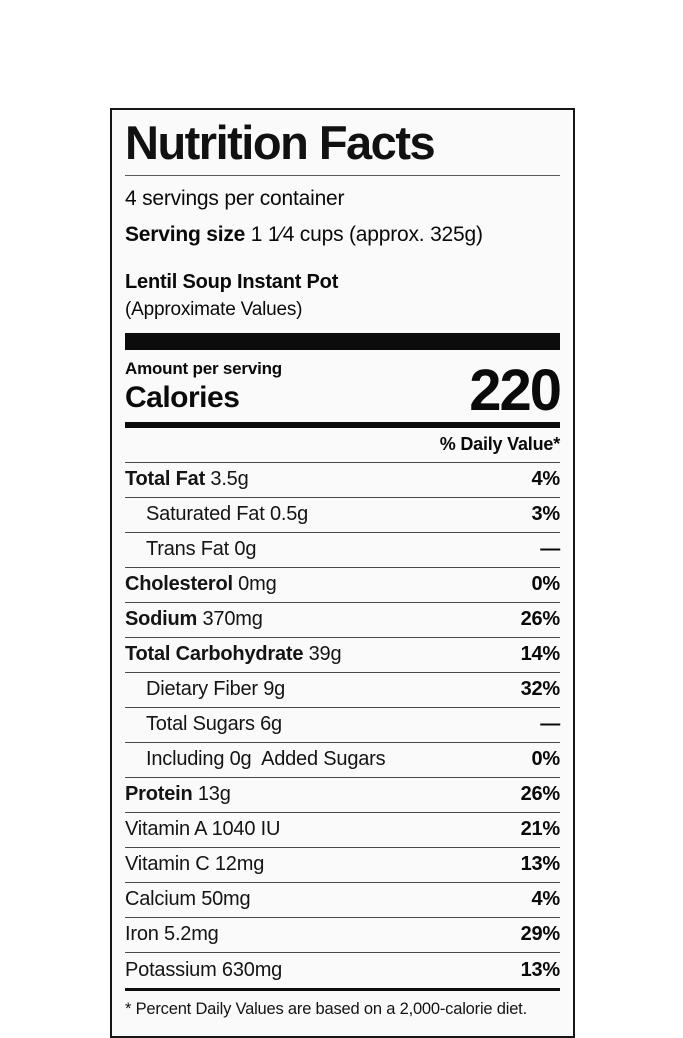 The width and height of the screenshot is (683, 1038). I want to click on nutrient-row: Sodium 370mg 26%, so click(342, 620).